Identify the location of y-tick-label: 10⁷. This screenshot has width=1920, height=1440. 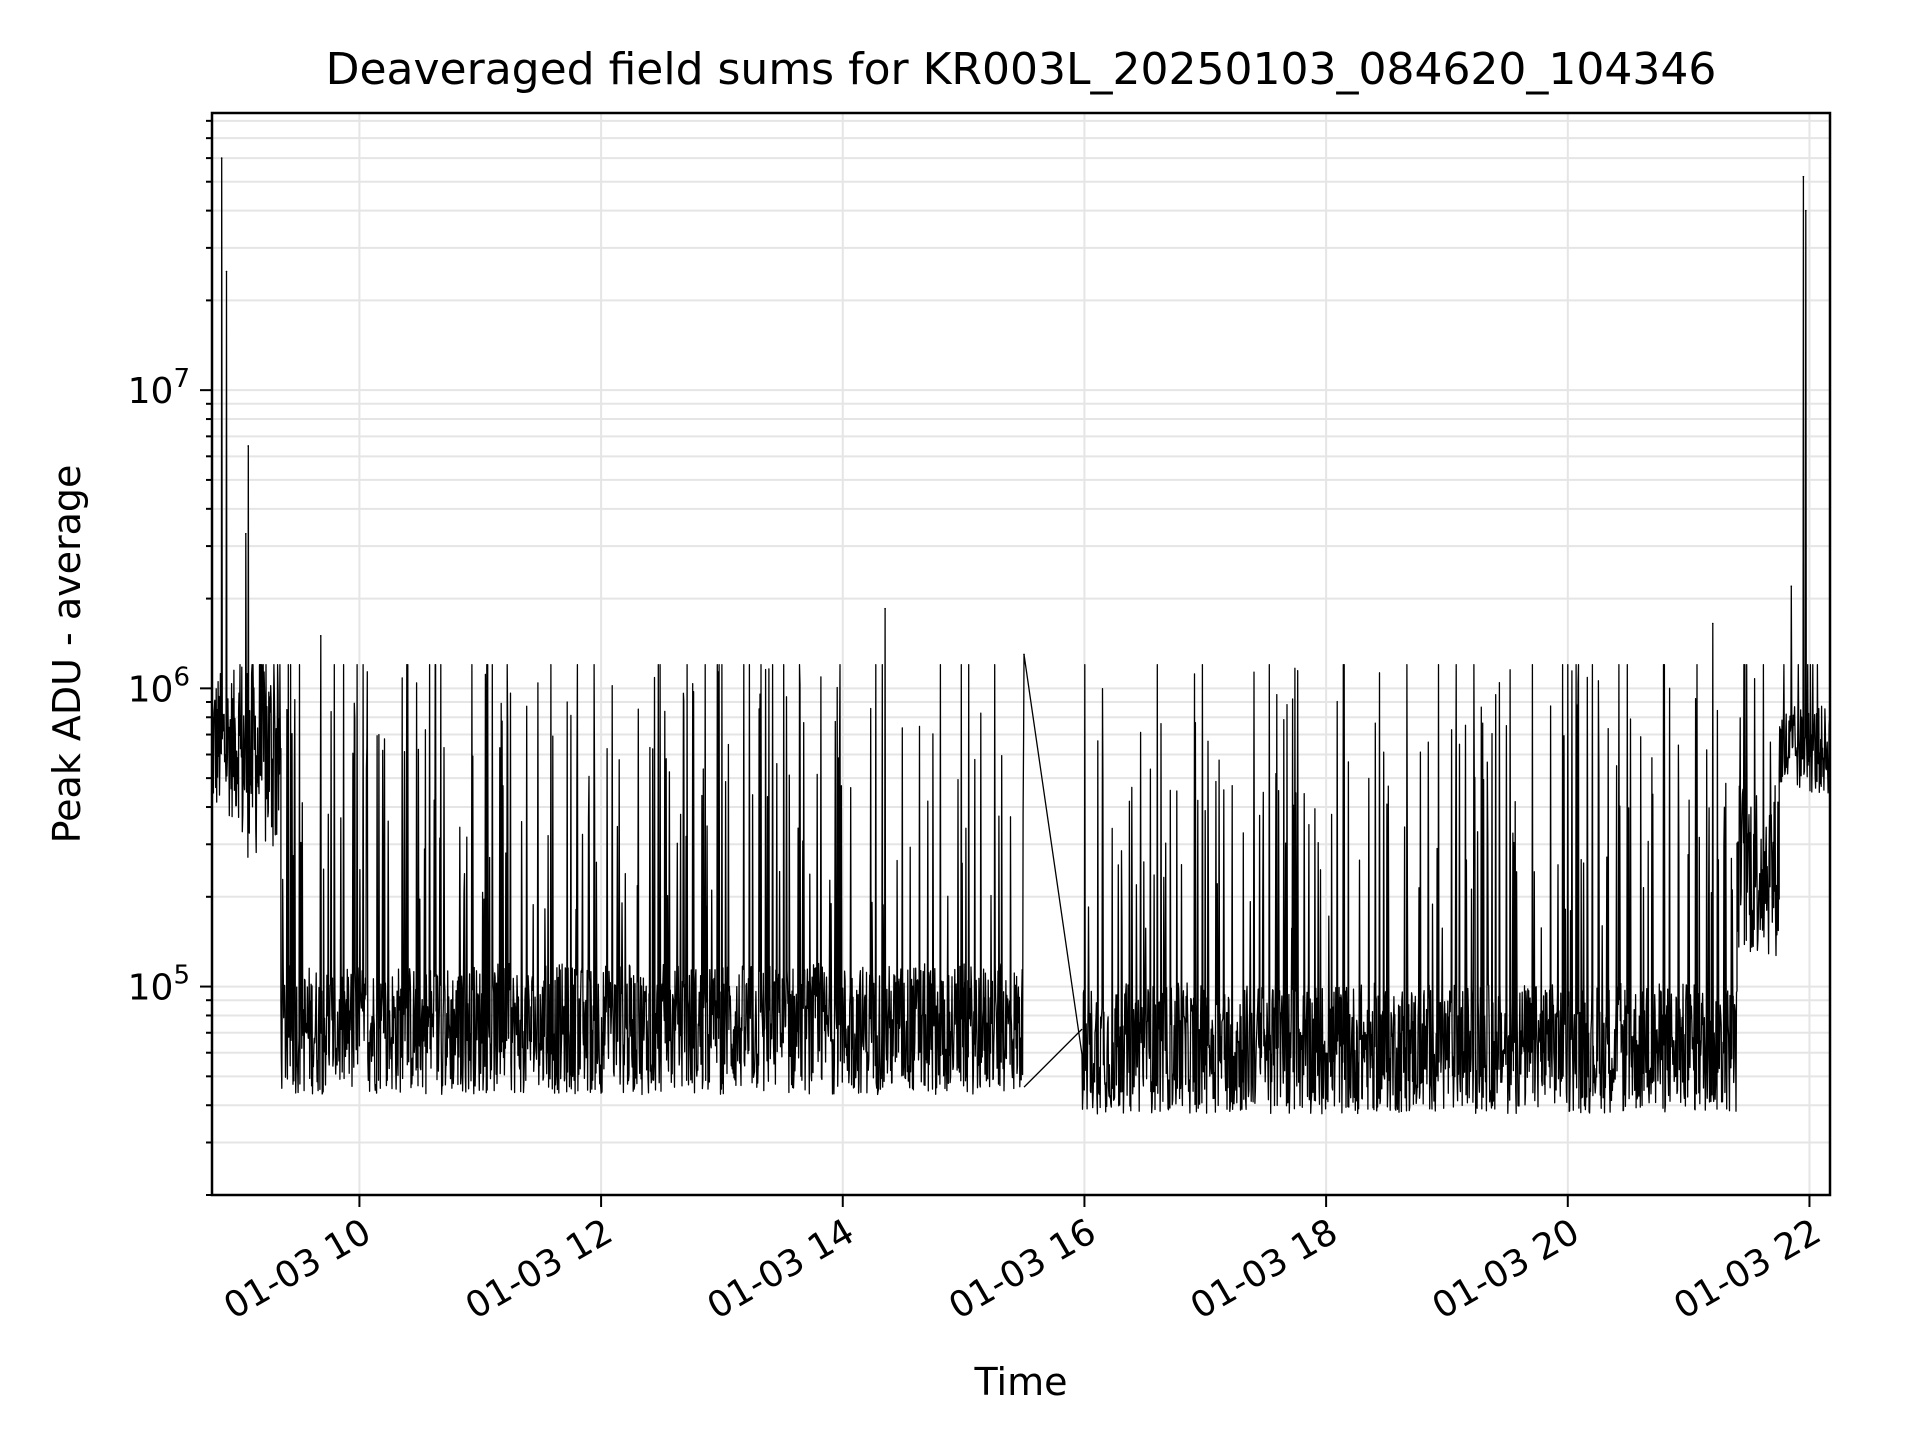
(159, 388).